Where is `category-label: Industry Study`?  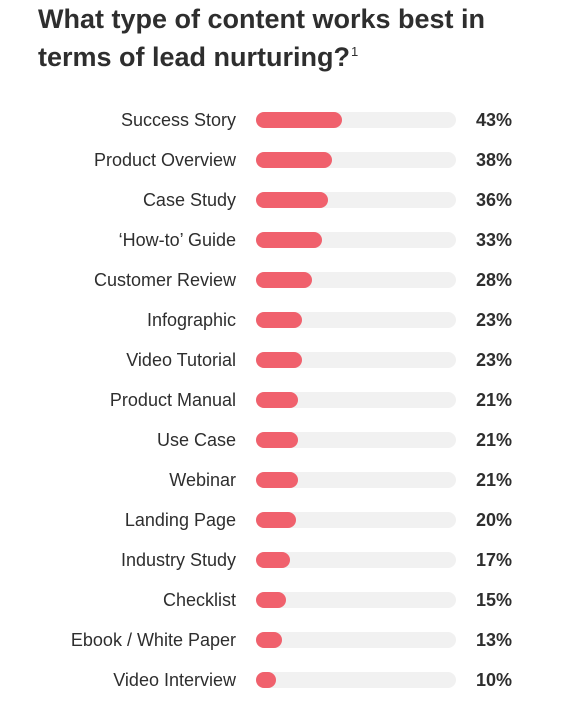 category-label: Industry Study is located at coordinates (178, 560).